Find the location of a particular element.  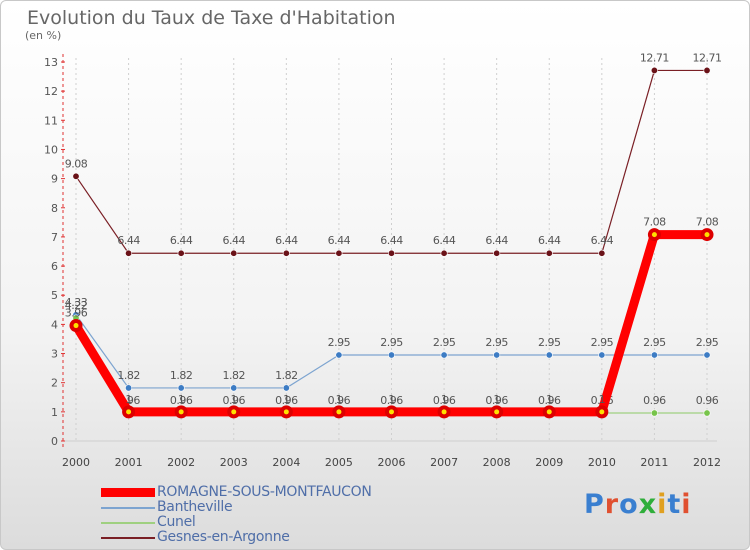

legend-item-bantheville: Bantheville is located at coordinates (301, 507).